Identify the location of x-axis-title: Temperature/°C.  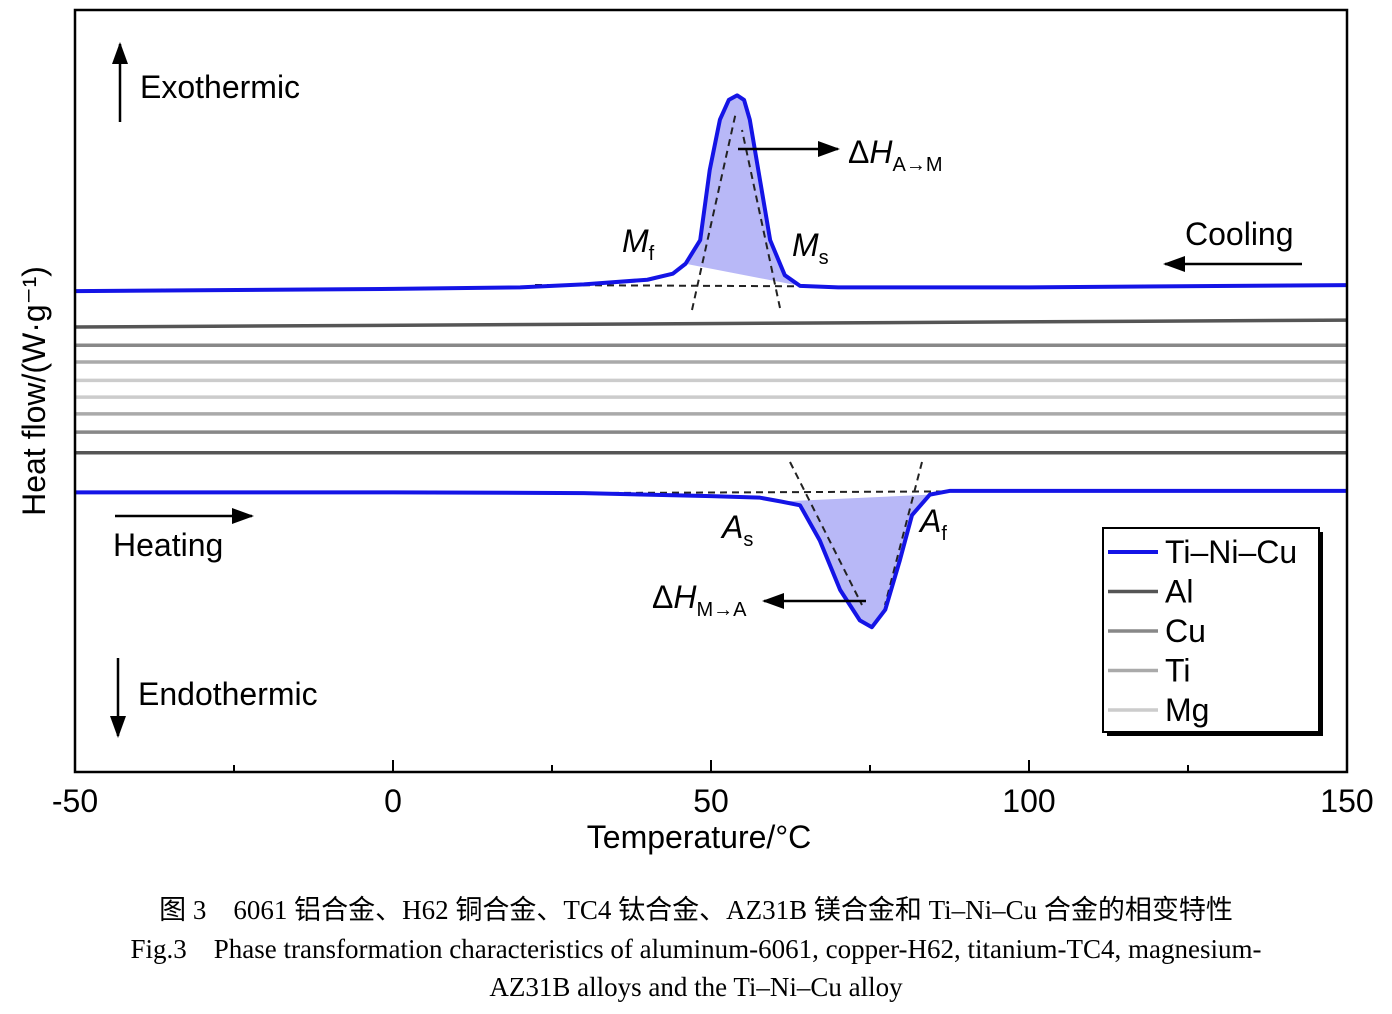
(699, 837).